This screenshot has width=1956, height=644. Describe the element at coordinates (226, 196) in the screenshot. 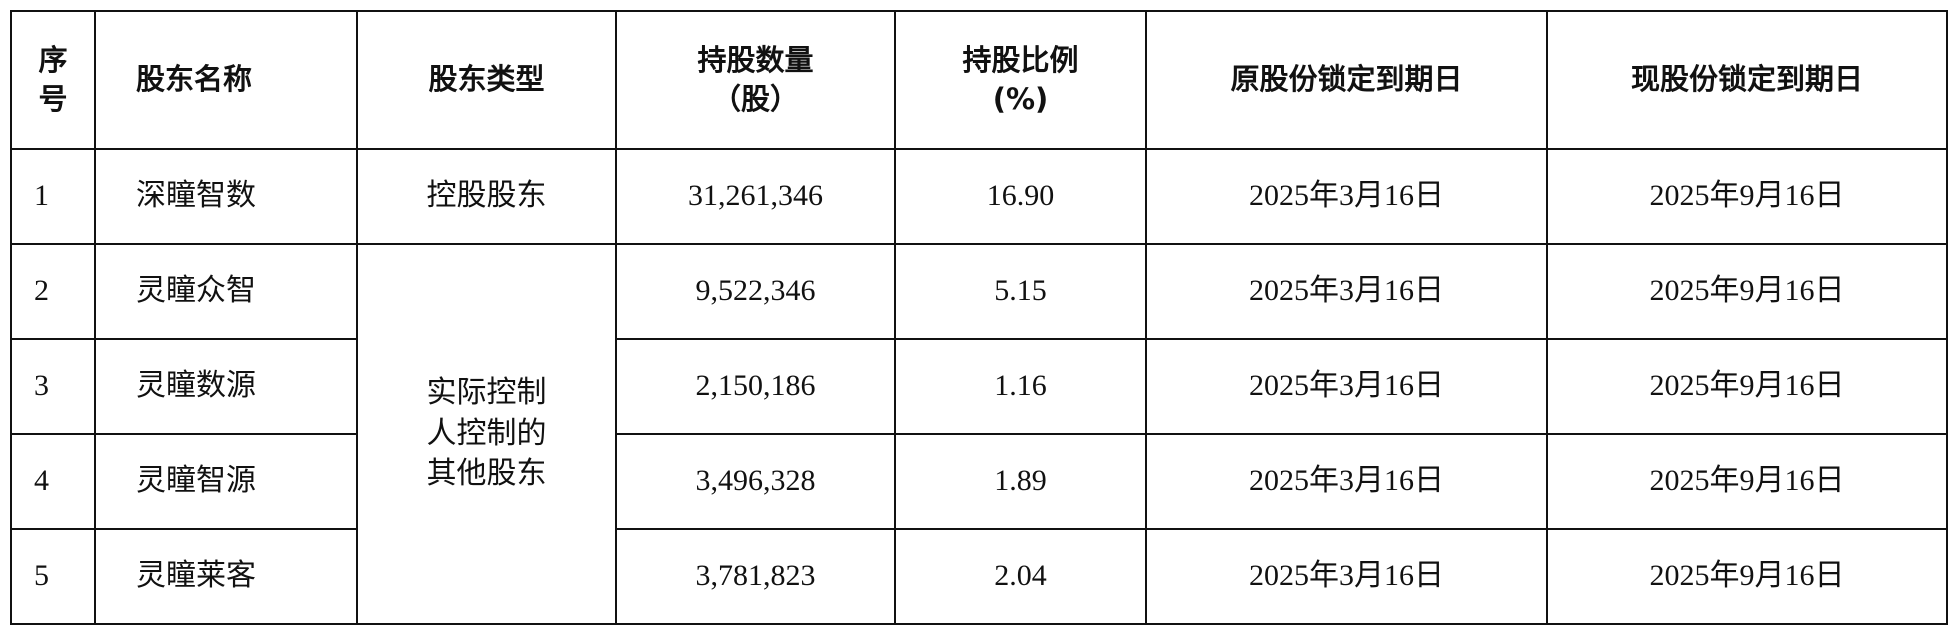

I see `table-cell: 深瞳智数` at that location.